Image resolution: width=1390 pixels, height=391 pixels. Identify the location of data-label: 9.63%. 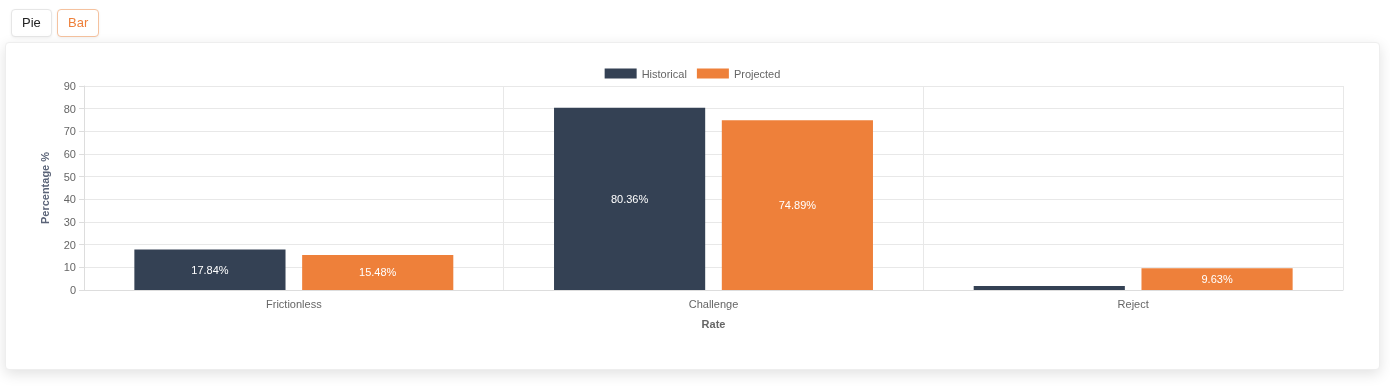
(1217, 279).